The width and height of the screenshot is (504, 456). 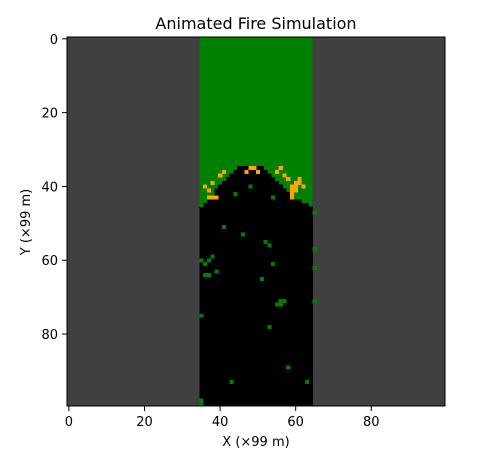 What do you see at coordinates (255, 442) in the screenshot?
I see `x-axis-title: X (×99 m)` at bounding box center [255, 442].